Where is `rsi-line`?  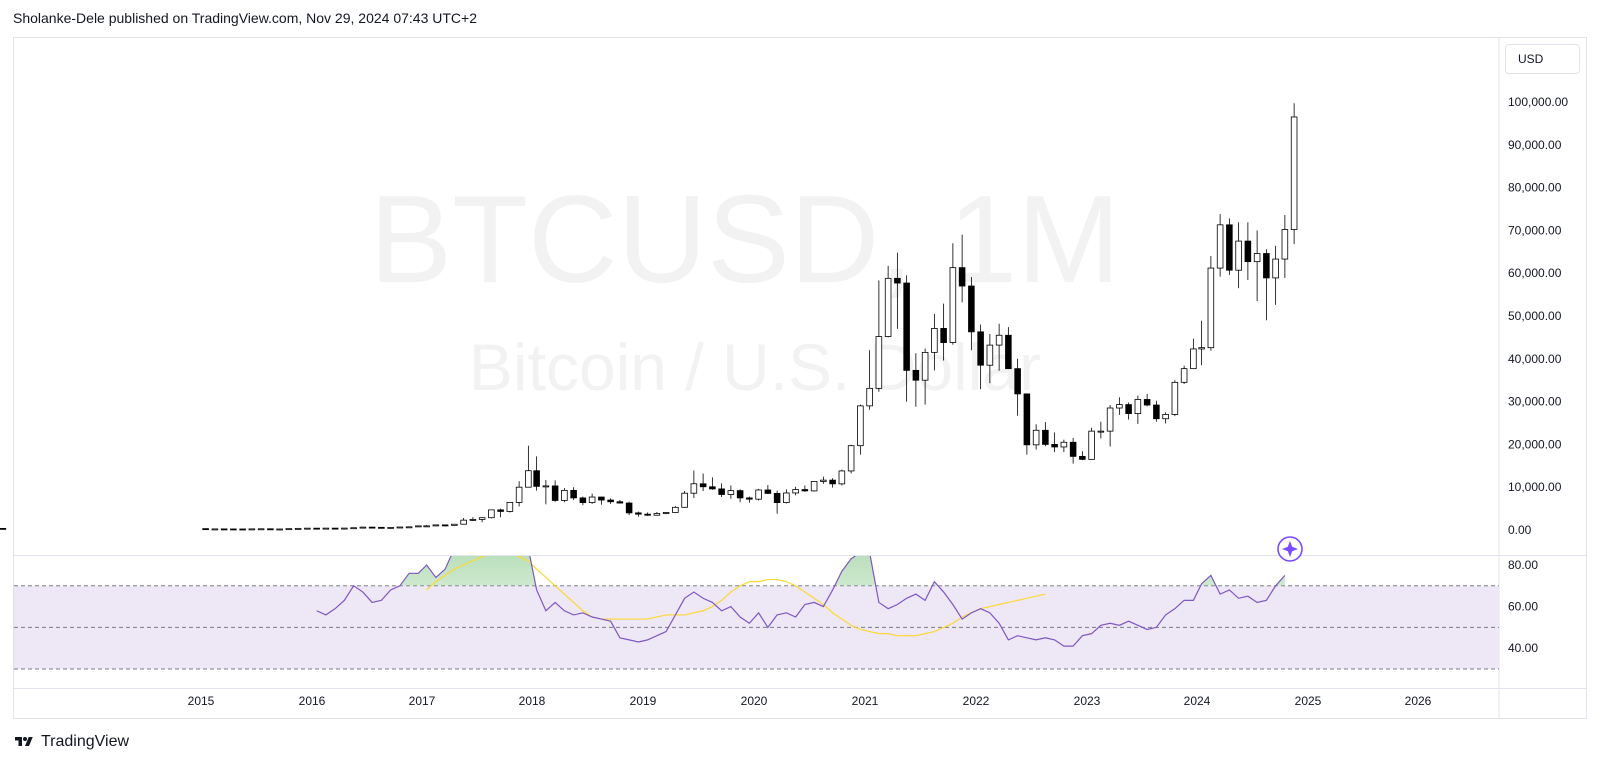 rsi-line is located at coordinates (801, 592).